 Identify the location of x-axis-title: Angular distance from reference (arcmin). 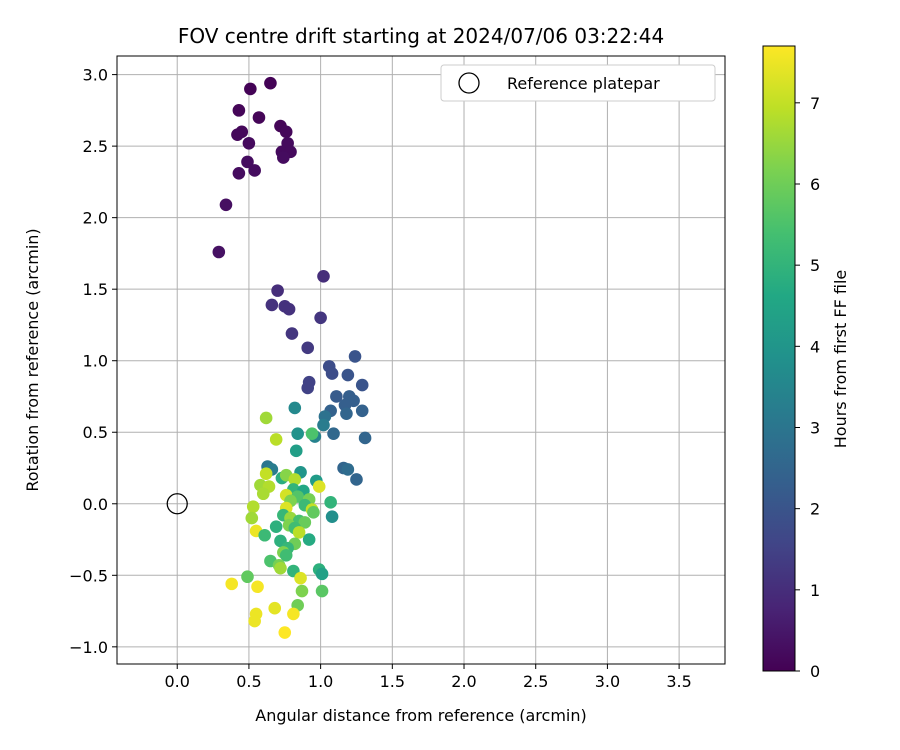
(420, 715).